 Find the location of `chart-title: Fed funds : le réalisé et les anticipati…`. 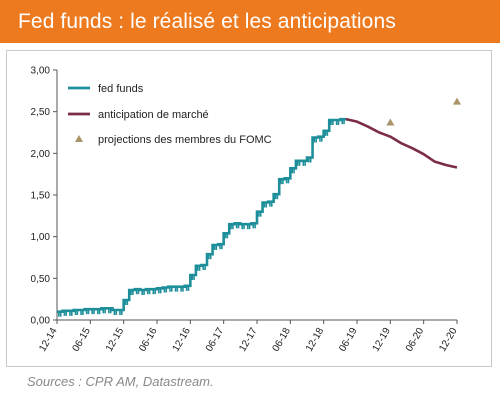

chart-title: Fed funds : le réalisé et les anticipati… is located at coordinates (207, 21).